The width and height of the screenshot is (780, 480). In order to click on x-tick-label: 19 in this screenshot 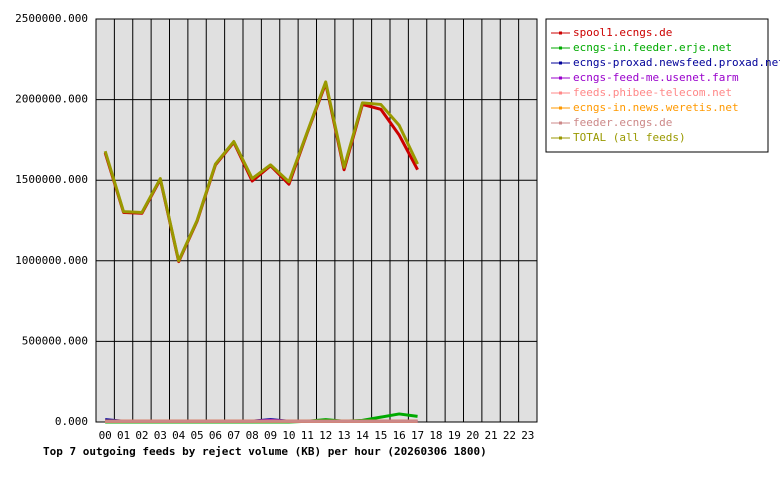, I will do `click(454, 435)`.